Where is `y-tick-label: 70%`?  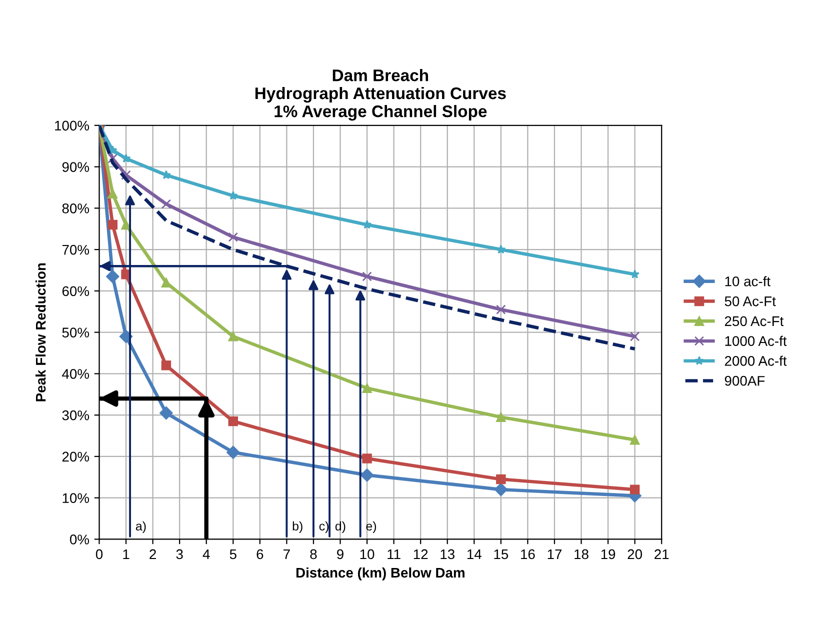
y-tick-label: 70% is located at coordinates (76, 249).